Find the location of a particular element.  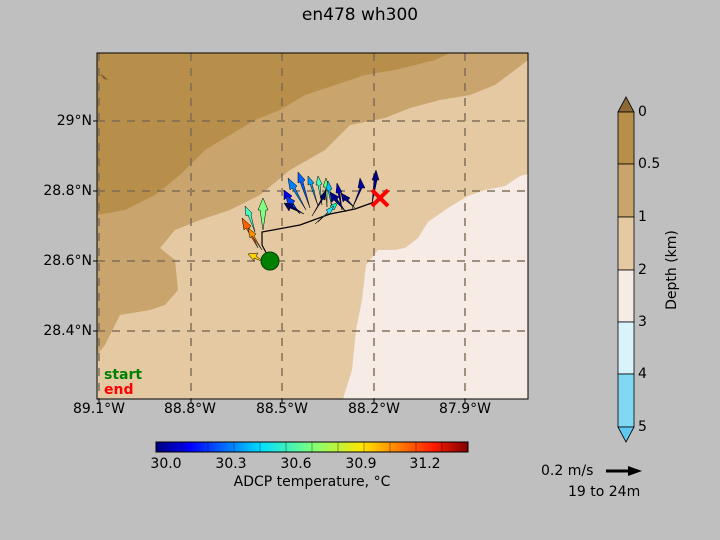

depth-tick-1: 1 is located at coordinates (642, 217).